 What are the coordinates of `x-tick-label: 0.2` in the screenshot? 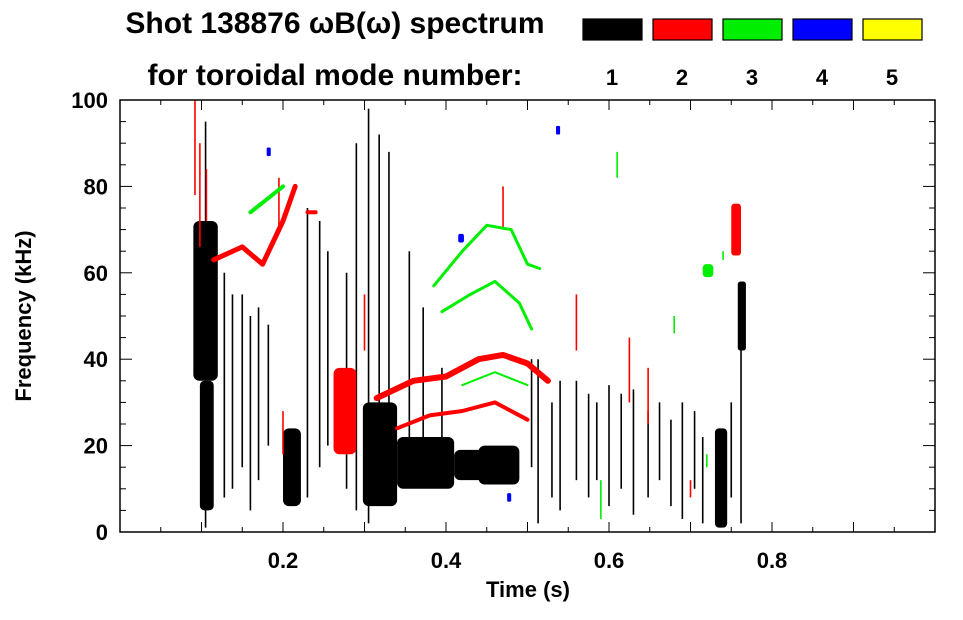 It's located at (283, 560).